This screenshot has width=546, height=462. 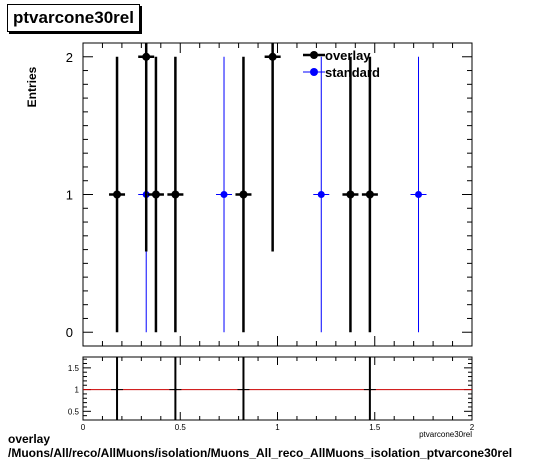 What do you see at coordinates (74, 411) in the screenshot?
I see `ratio-y-tick-label: 0.5` at bounding box center [74, 411].